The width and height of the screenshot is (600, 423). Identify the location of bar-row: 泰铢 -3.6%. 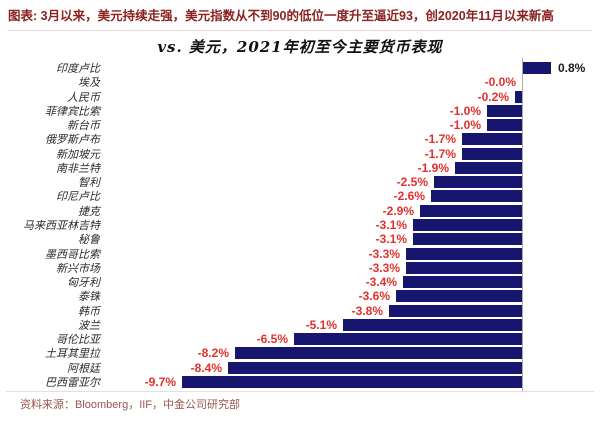
(300, 296).